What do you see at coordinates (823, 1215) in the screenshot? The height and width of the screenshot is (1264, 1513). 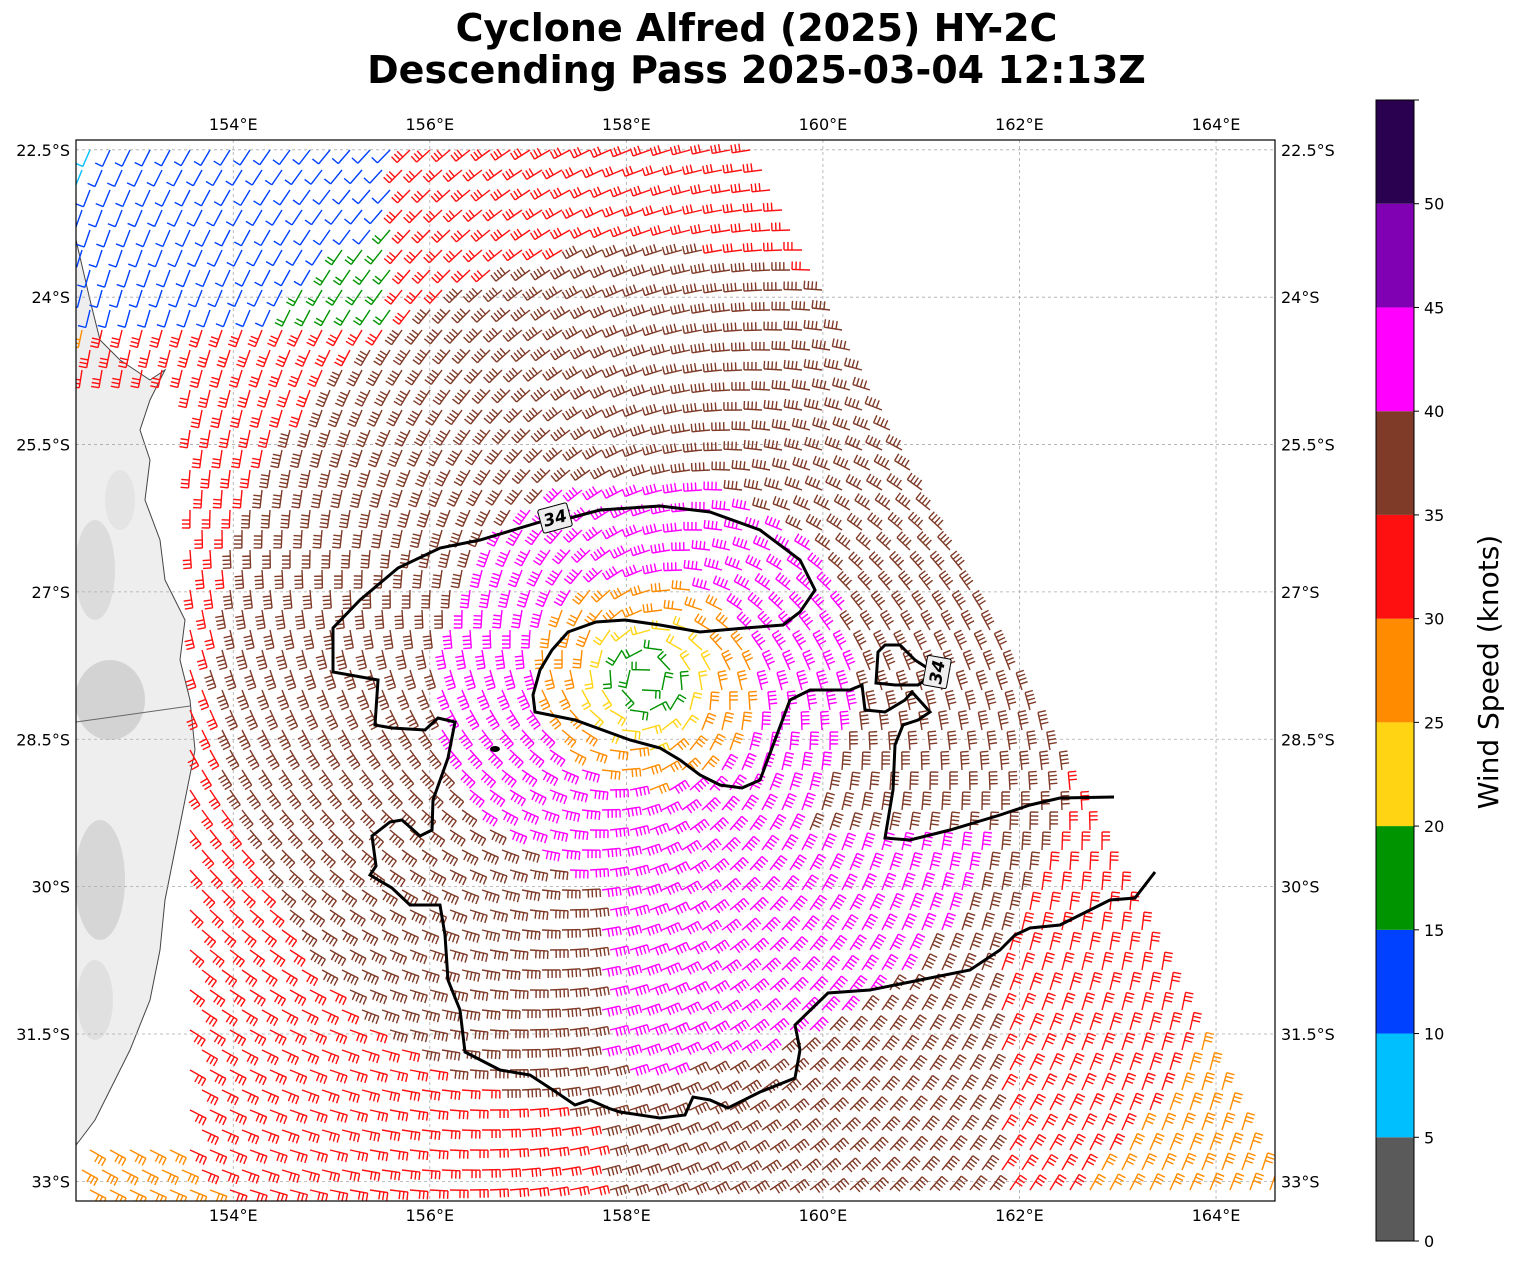 I see `lon-tick-bottom: 160°E` at bounding box center [823, 1215].